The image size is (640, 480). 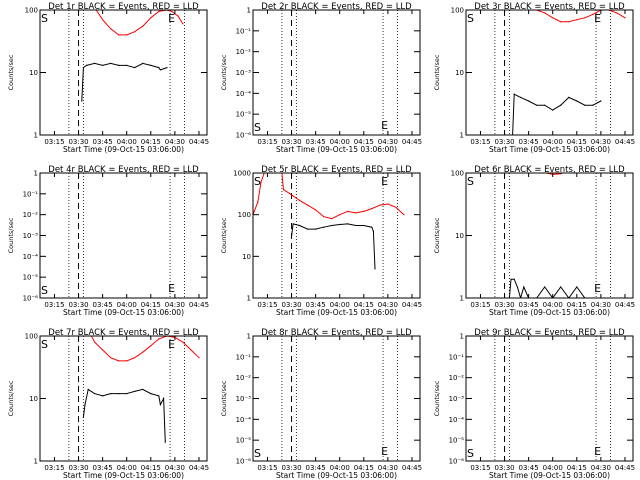 What do you see at coordinates (123, 170) in the screenshot?
I see `panel-title: Det 4r BLACK = Events, RED = LLD` at bounding box center [123, 170].